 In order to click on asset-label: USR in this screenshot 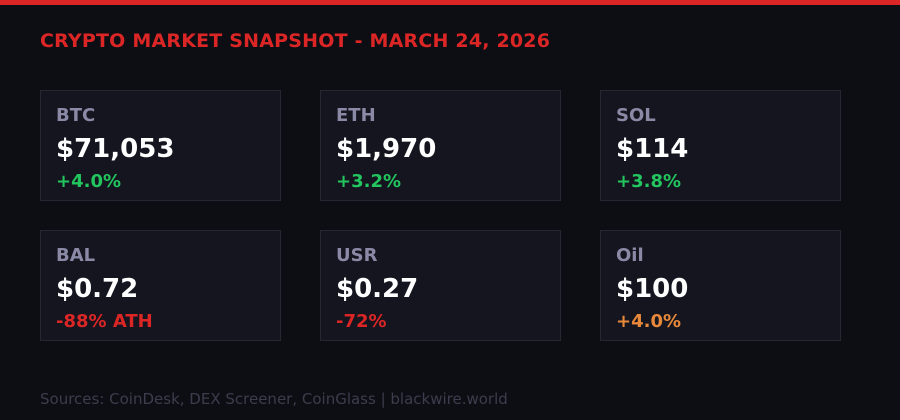, I will do `click(357, 255)`.